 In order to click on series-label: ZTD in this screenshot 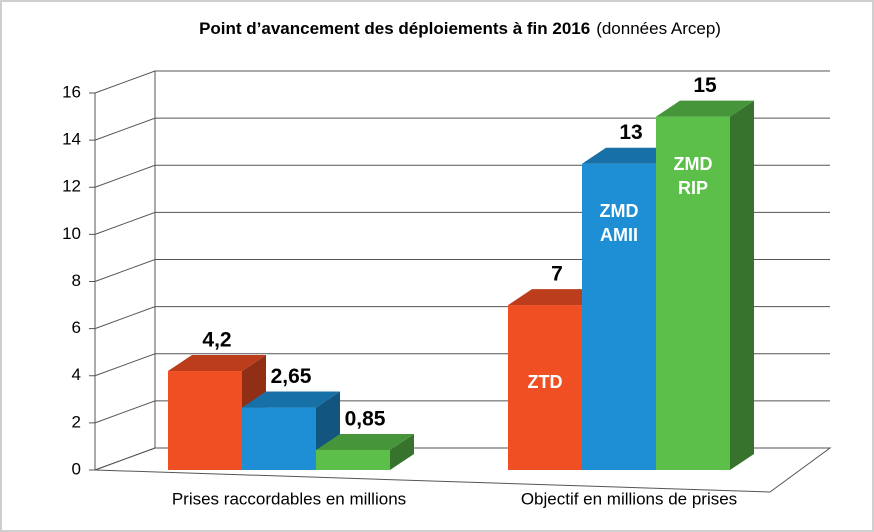, I will do `click(545, 382)`.